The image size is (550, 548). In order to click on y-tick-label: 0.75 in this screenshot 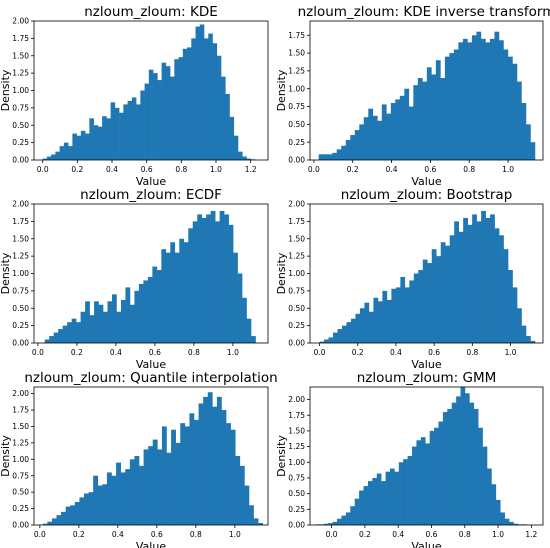, I will do `click(296, 478)`.